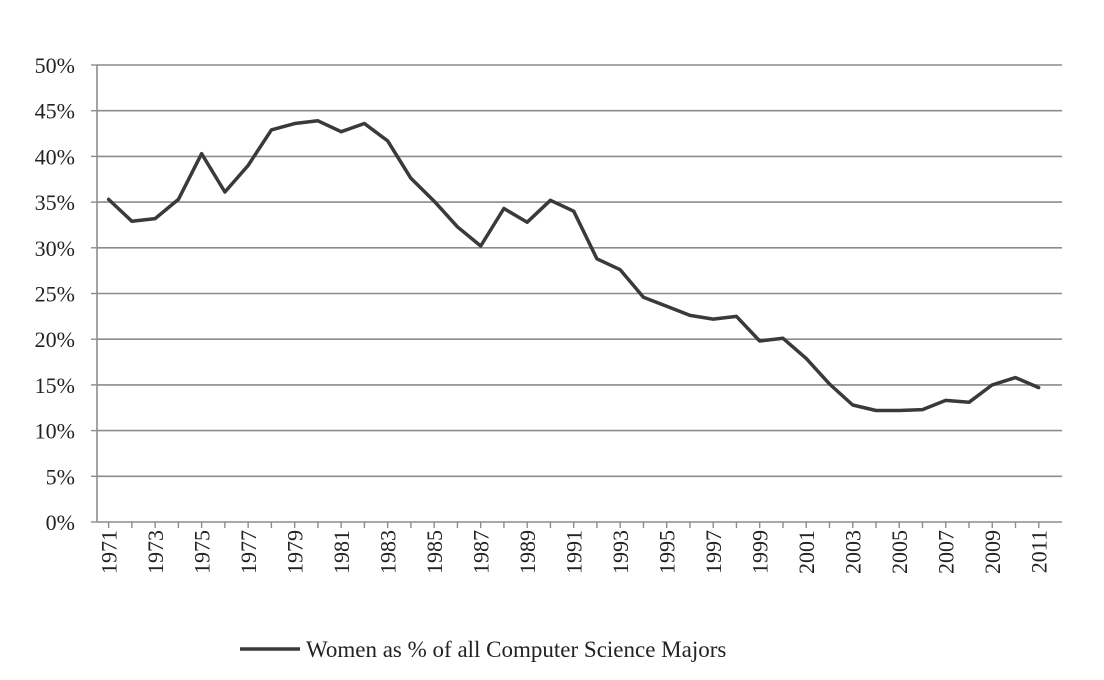 Image resolution: width=1104 pixels, height=680 pixels. What do you see at coordinates (55, 385) in the screenshot?
I see `y-tick-label: 15%` at bounding box center [55, 385].